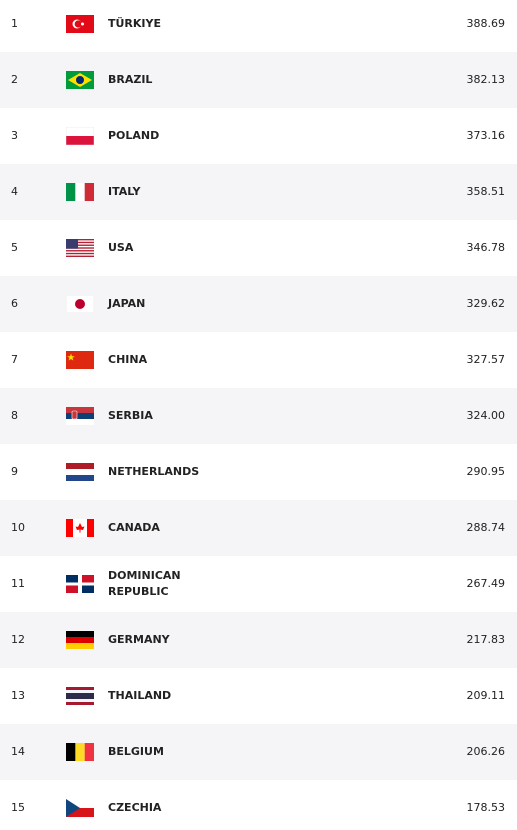  What do you see at coordinates (14, 191) in the screenshot?
I see `rank: 4` at bounding box center [14, 191].